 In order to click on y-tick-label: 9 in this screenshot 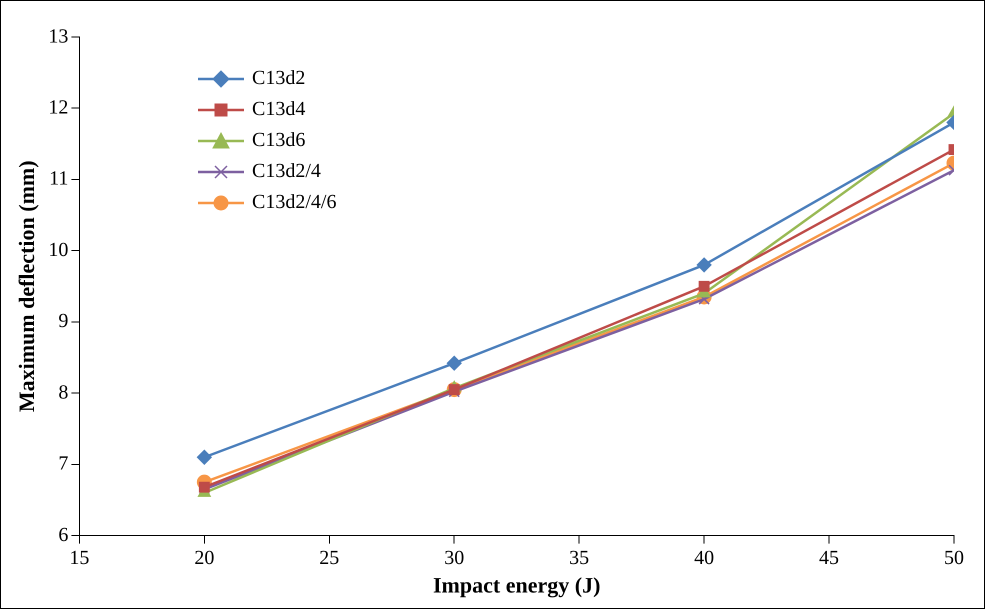, I will do `click(63, 321)`.